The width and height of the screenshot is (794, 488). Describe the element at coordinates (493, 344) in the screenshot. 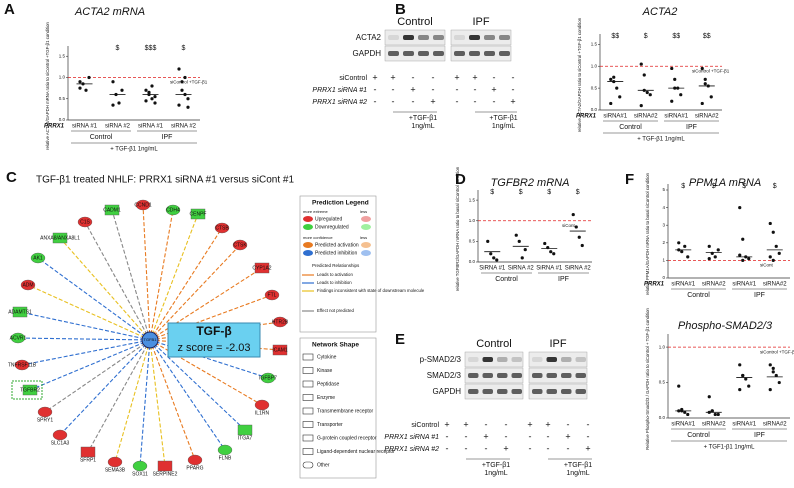

I see `condition-label: Control` at that location.